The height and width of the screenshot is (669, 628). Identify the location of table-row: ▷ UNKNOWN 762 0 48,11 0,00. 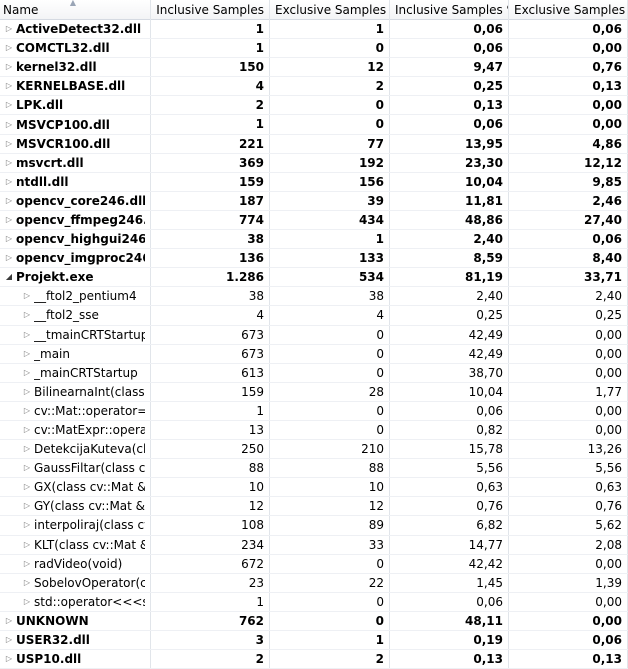
(314, 621).